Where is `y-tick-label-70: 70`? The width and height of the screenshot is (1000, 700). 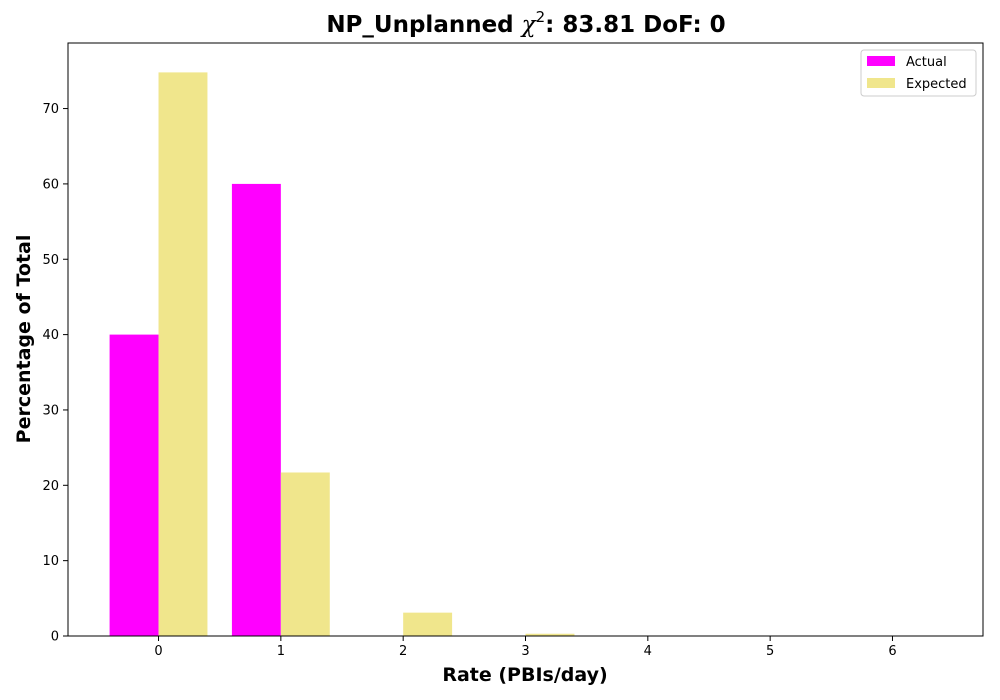
y-tick-label-70: 70 is located at coordinates (50, 109).